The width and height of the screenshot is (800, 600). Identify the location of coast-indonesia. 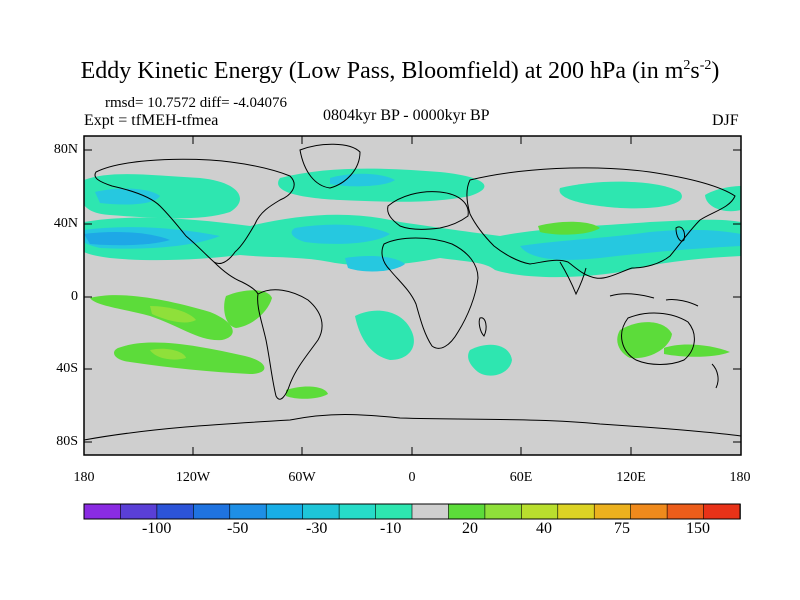
(654, 300).